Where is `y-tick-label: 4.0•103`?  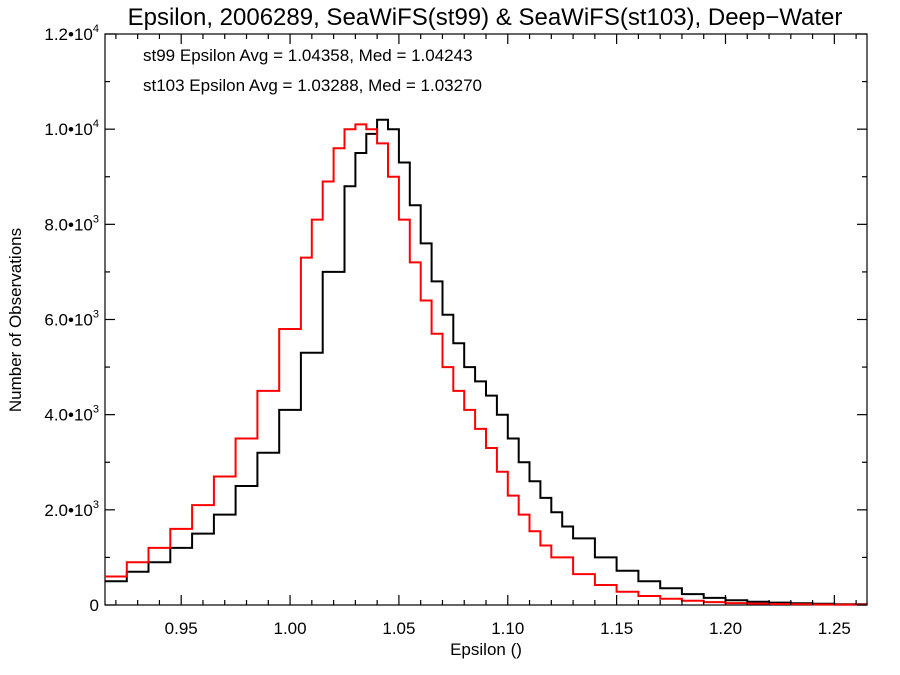 y-tick-label: 4.0•103 is located at coordinates (71, 414).